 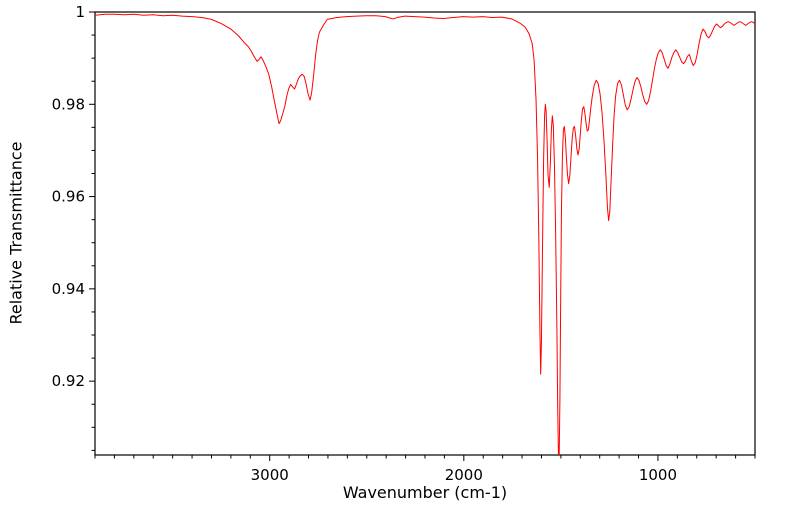 I want to click on y-tick-label: 0.98, so click(x=68, y=104).